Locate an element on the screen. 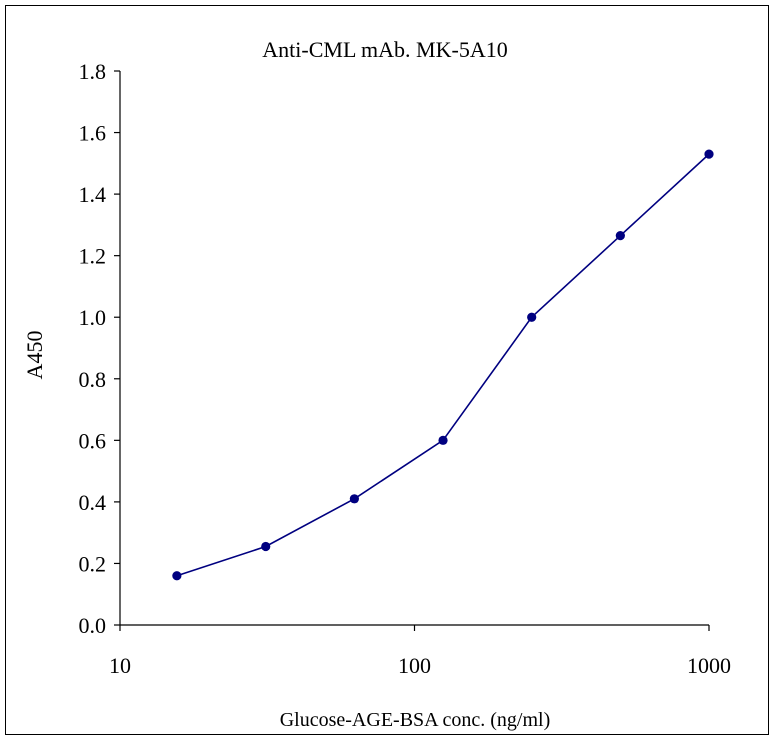  y-tick-label: 0.2 is located at coordinates (93, 563).